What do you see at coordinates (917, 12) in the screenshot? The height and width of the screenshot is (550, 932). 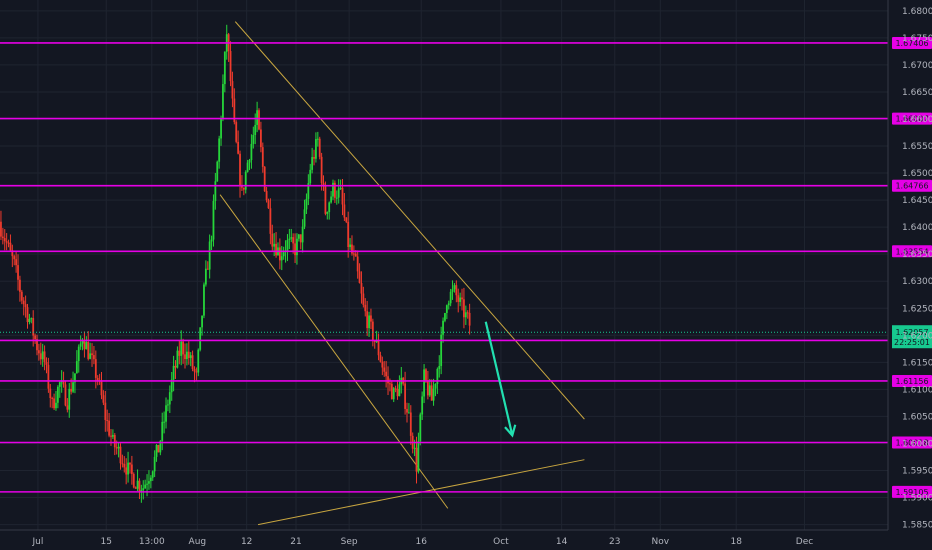 I see `price-tick-label: 1.68000` at bounding box center [917, 12].